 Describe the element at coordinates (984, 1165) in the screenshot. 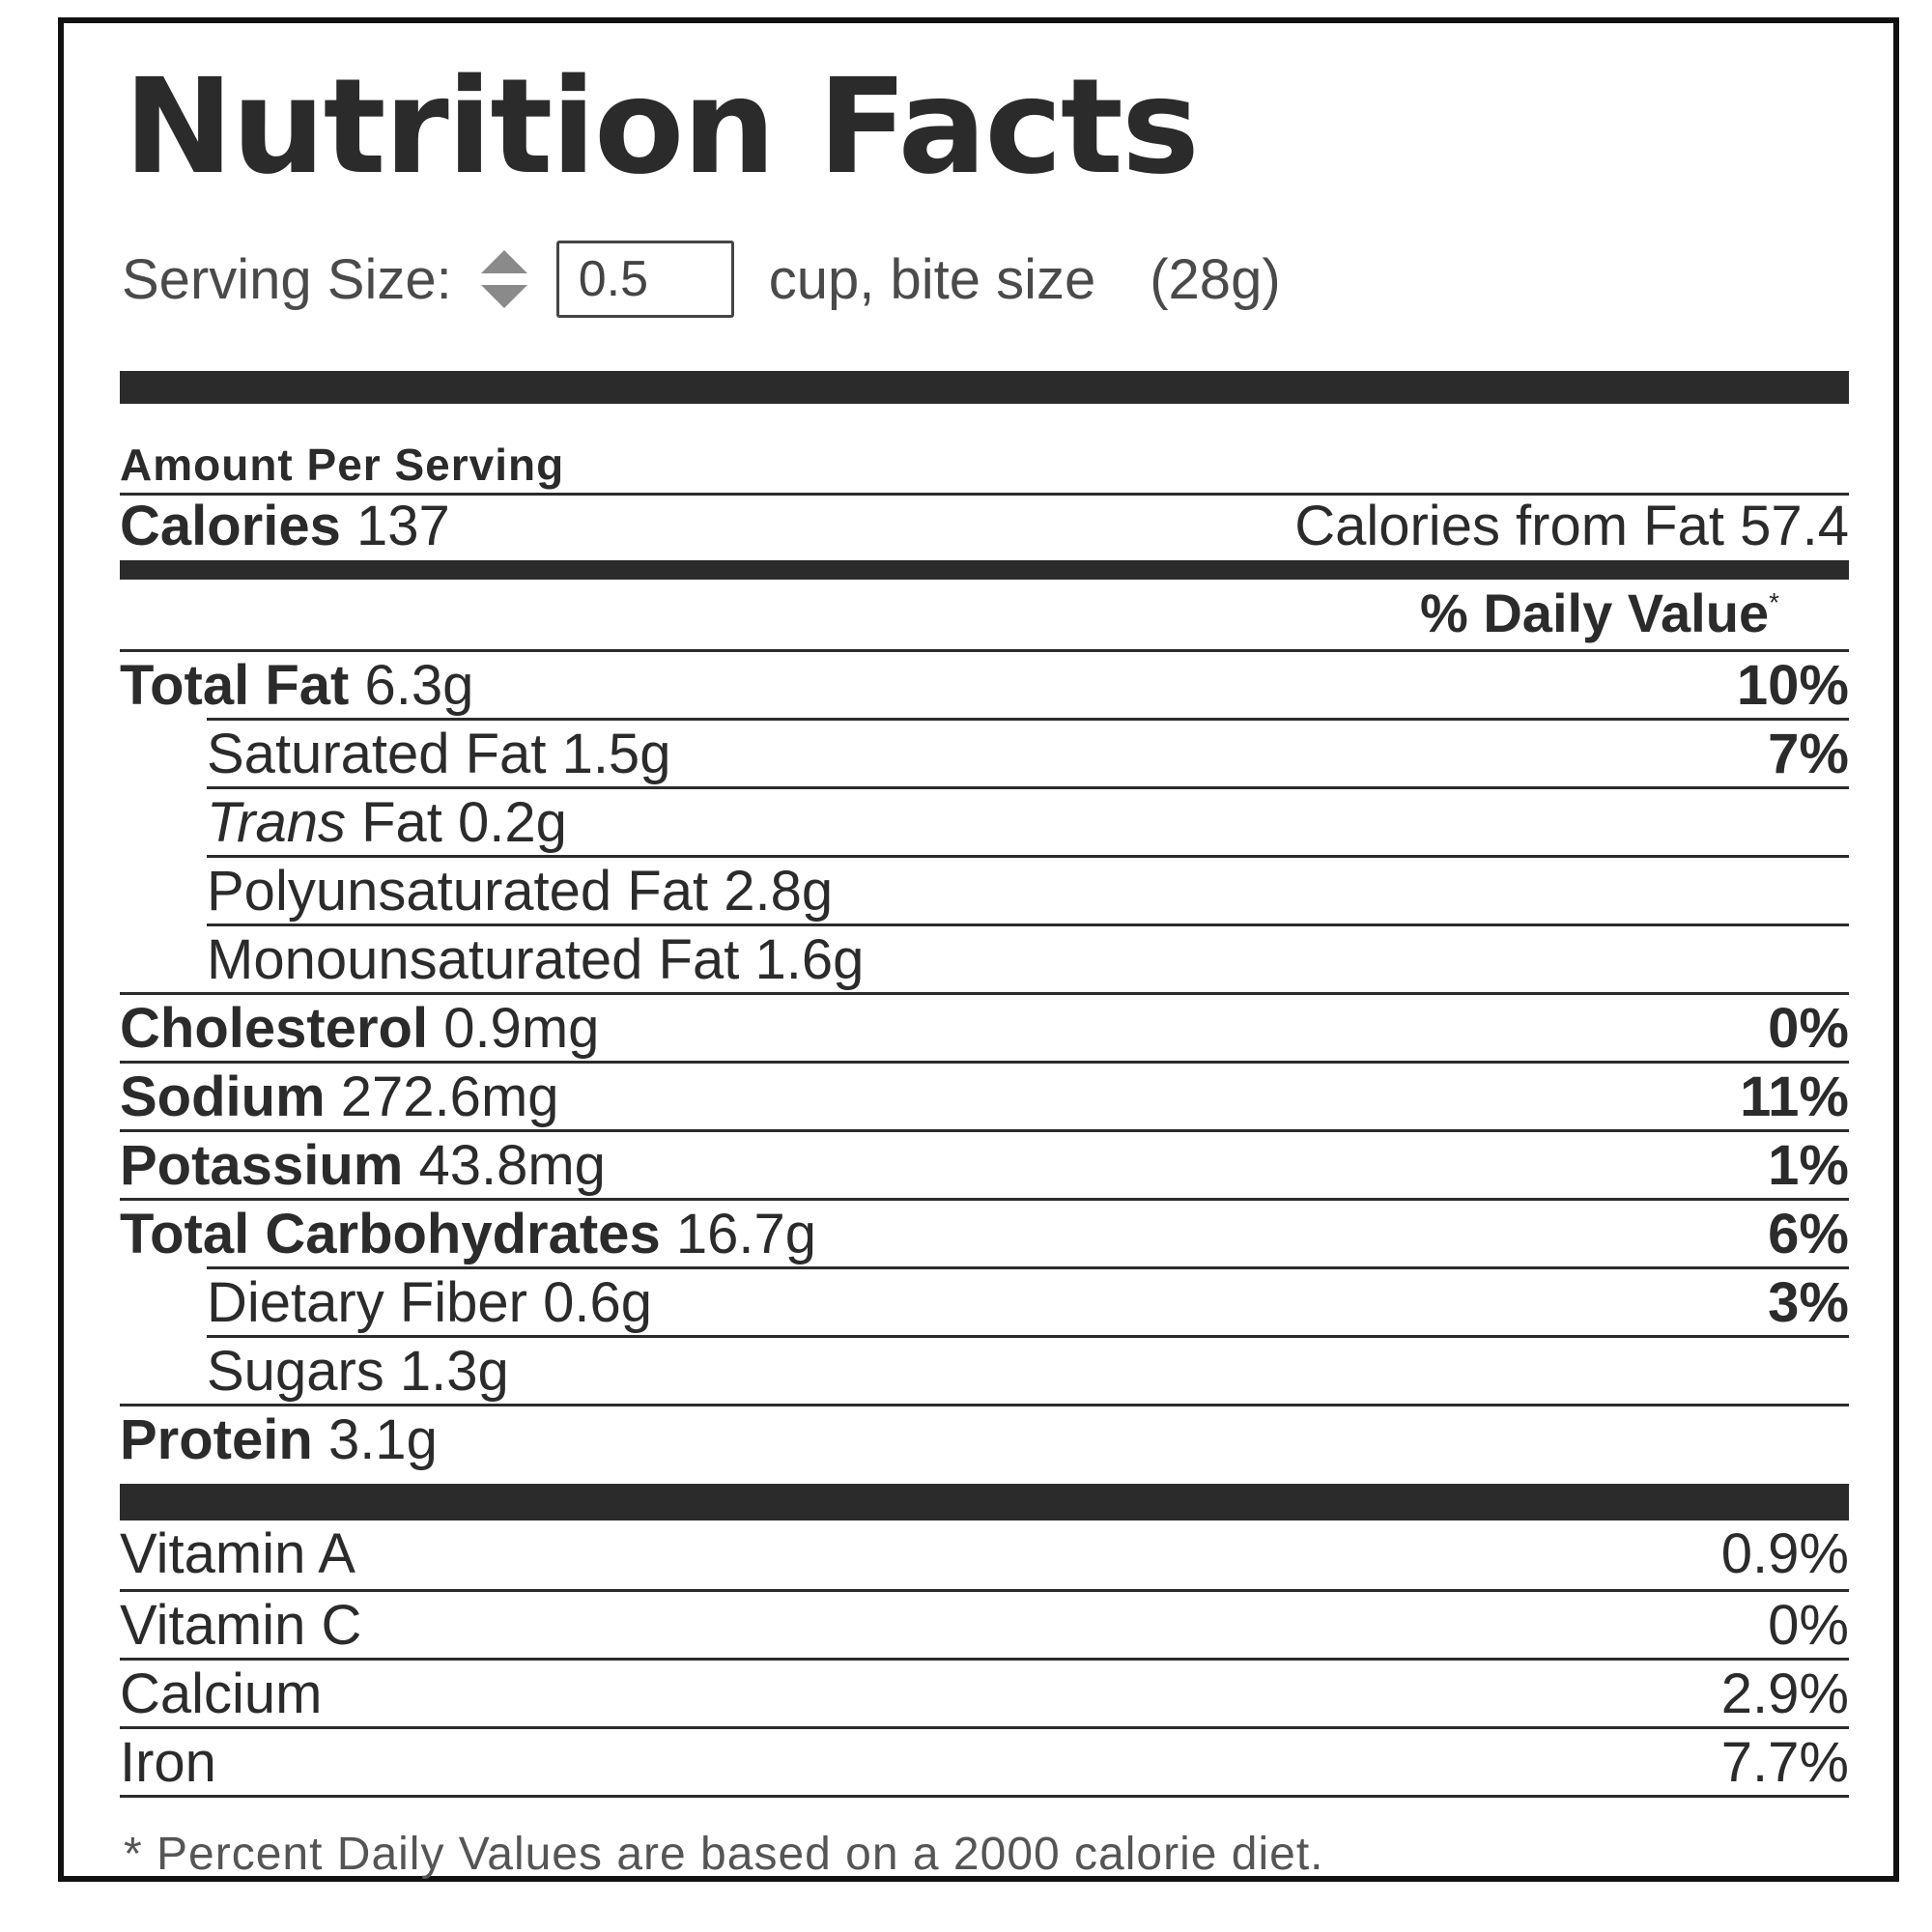

I see `nutrient-row-potassium: Potassium 43.8mg 1%` at that location.